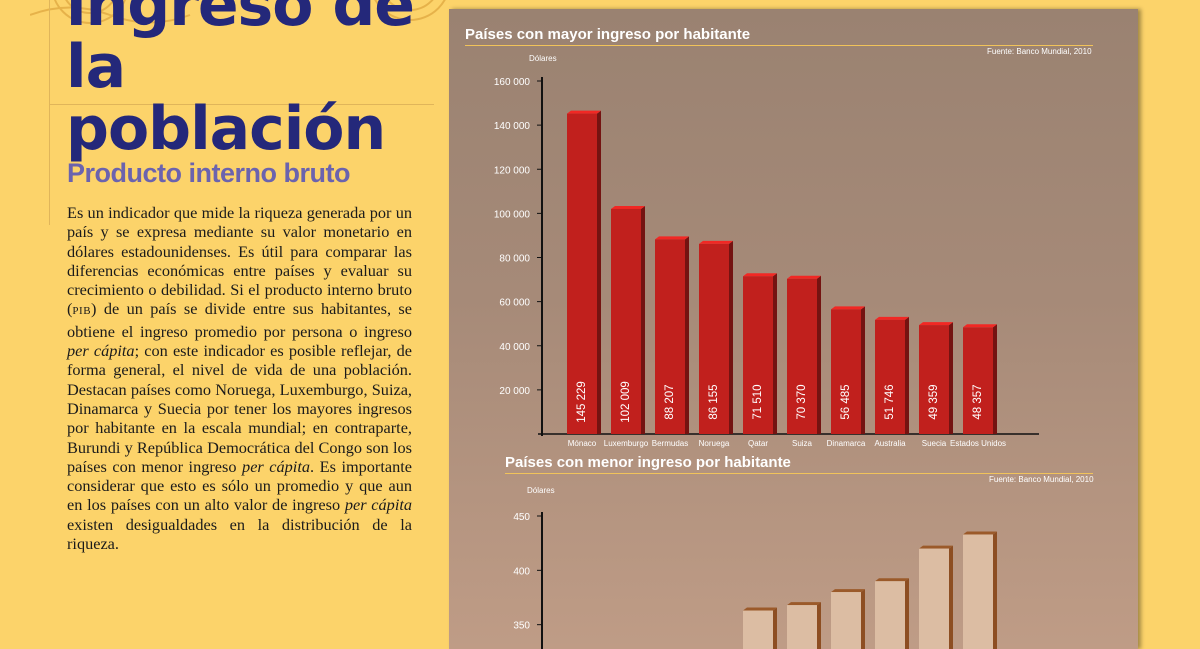  I want to click on category-label: Estados Unidos, so click(978, 443).